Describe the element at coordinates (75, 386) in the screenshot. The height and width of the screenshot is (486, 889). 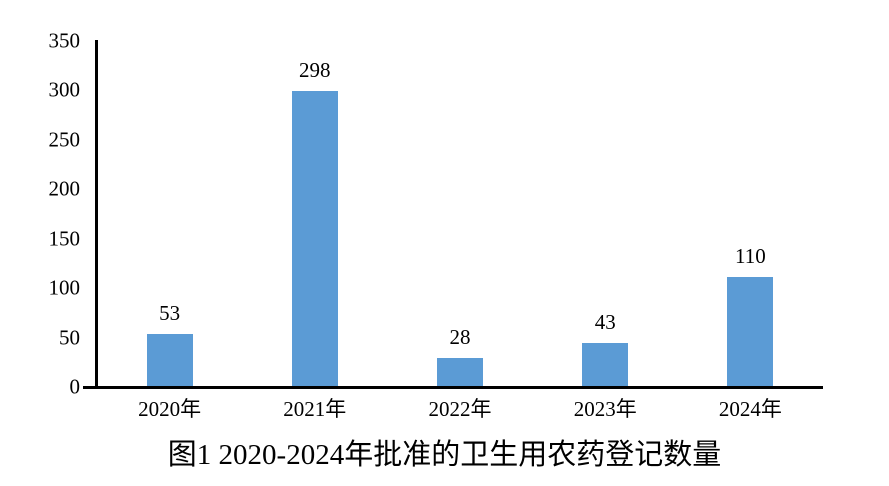
I see `y-axis-tick-label: 0` at that location.